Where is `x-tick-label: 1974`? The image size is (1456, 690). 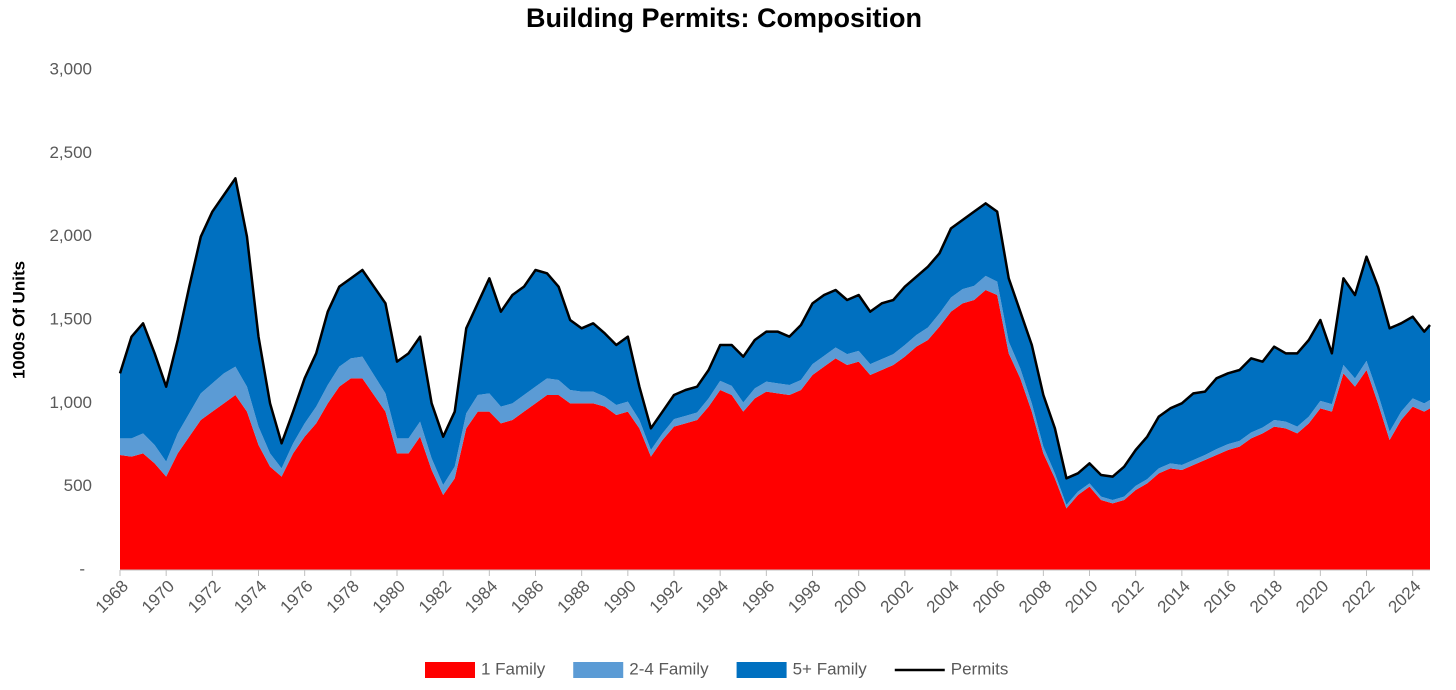 x-tick-label: 1974 is located at coordinates (250, 597).